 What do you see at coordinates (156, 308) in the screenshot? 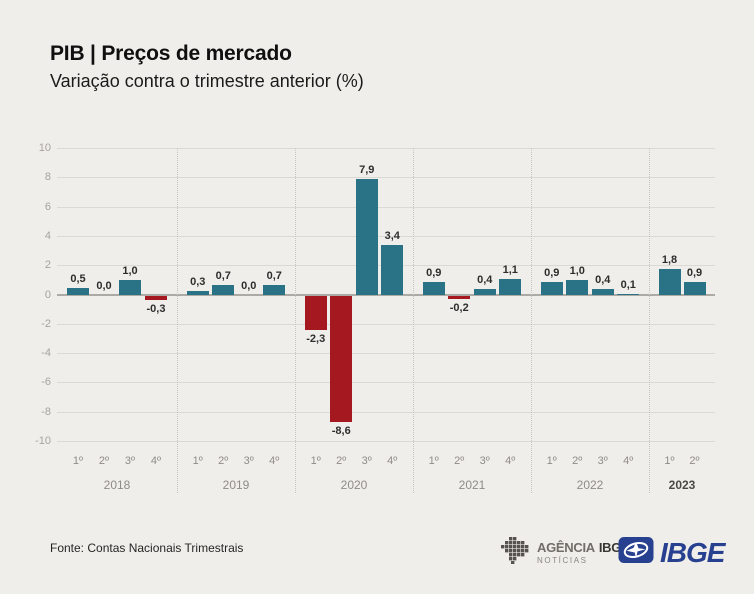
I see `bar-value-label: -0,3` at bounding box center [156, 308].